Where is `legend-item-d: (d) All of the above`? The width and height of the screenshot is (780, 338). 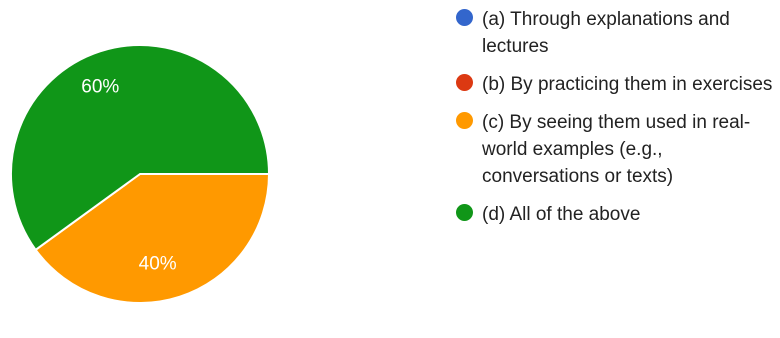
legend-item-d: (d) All of the above is located at coordinates (618, 214).